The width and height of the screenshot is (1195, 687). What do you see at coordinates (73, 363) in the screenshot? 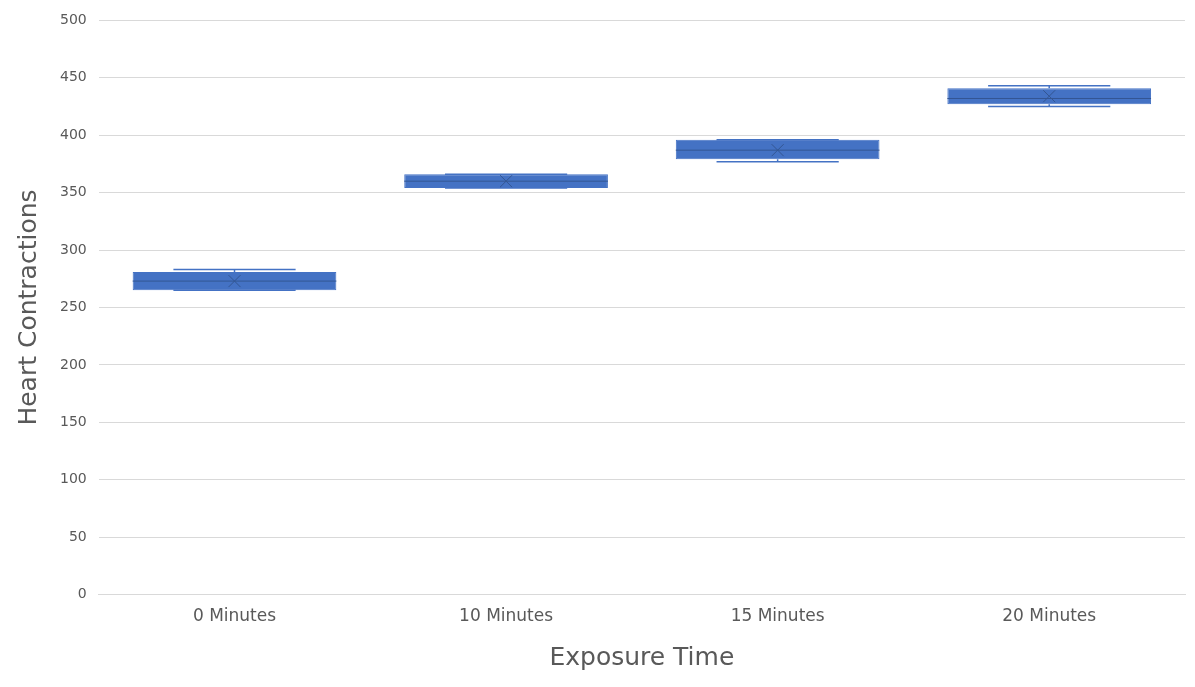
I see `y-tick-label: 200` at bounding box center [73, 363].